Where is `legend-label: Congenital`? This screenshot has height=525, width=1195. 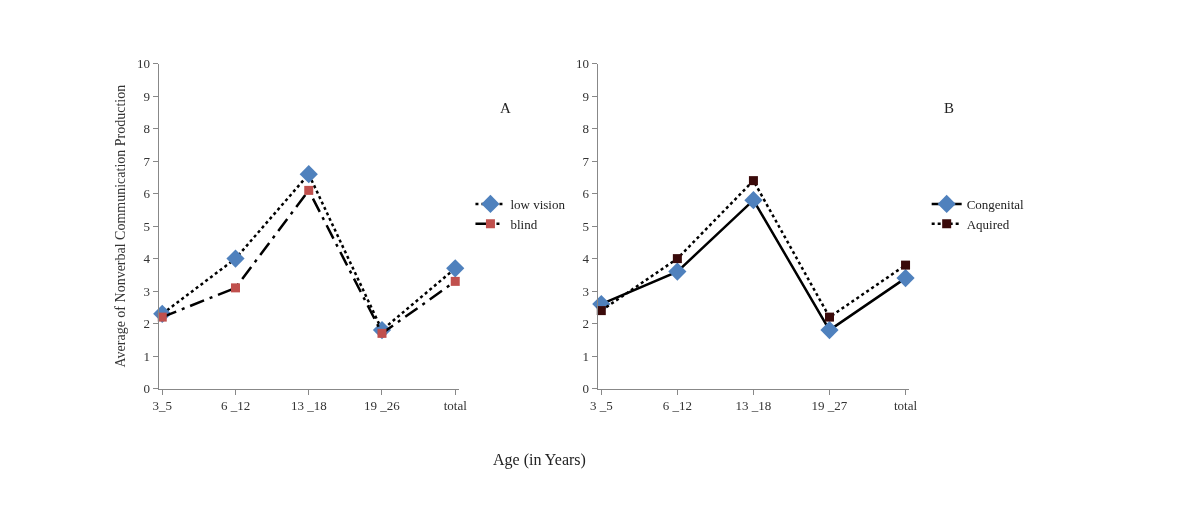
legend-label: Congenital is located at coordinates (995, 205).